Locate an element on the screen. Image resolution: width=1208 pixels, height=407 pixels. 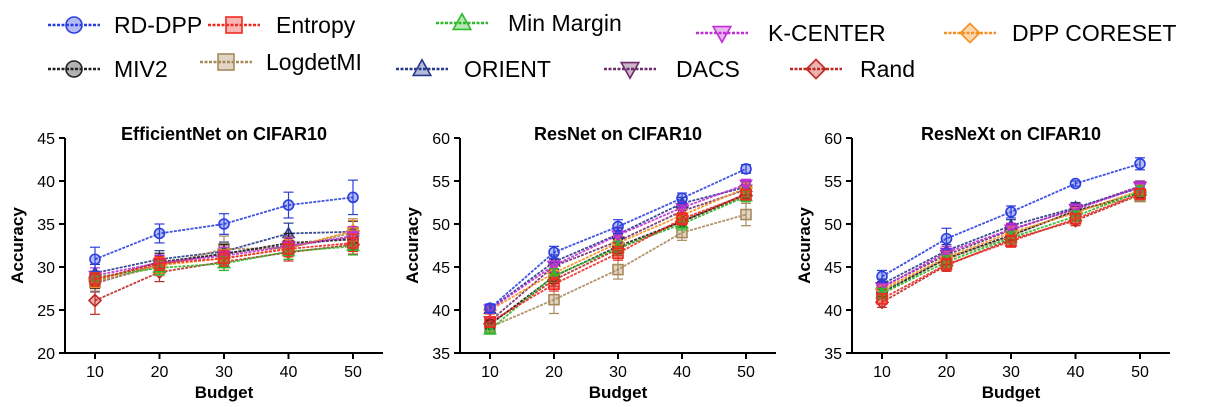
chart-title: ResNeXt on CIFAR10 is located at coordinates (1011, 134).